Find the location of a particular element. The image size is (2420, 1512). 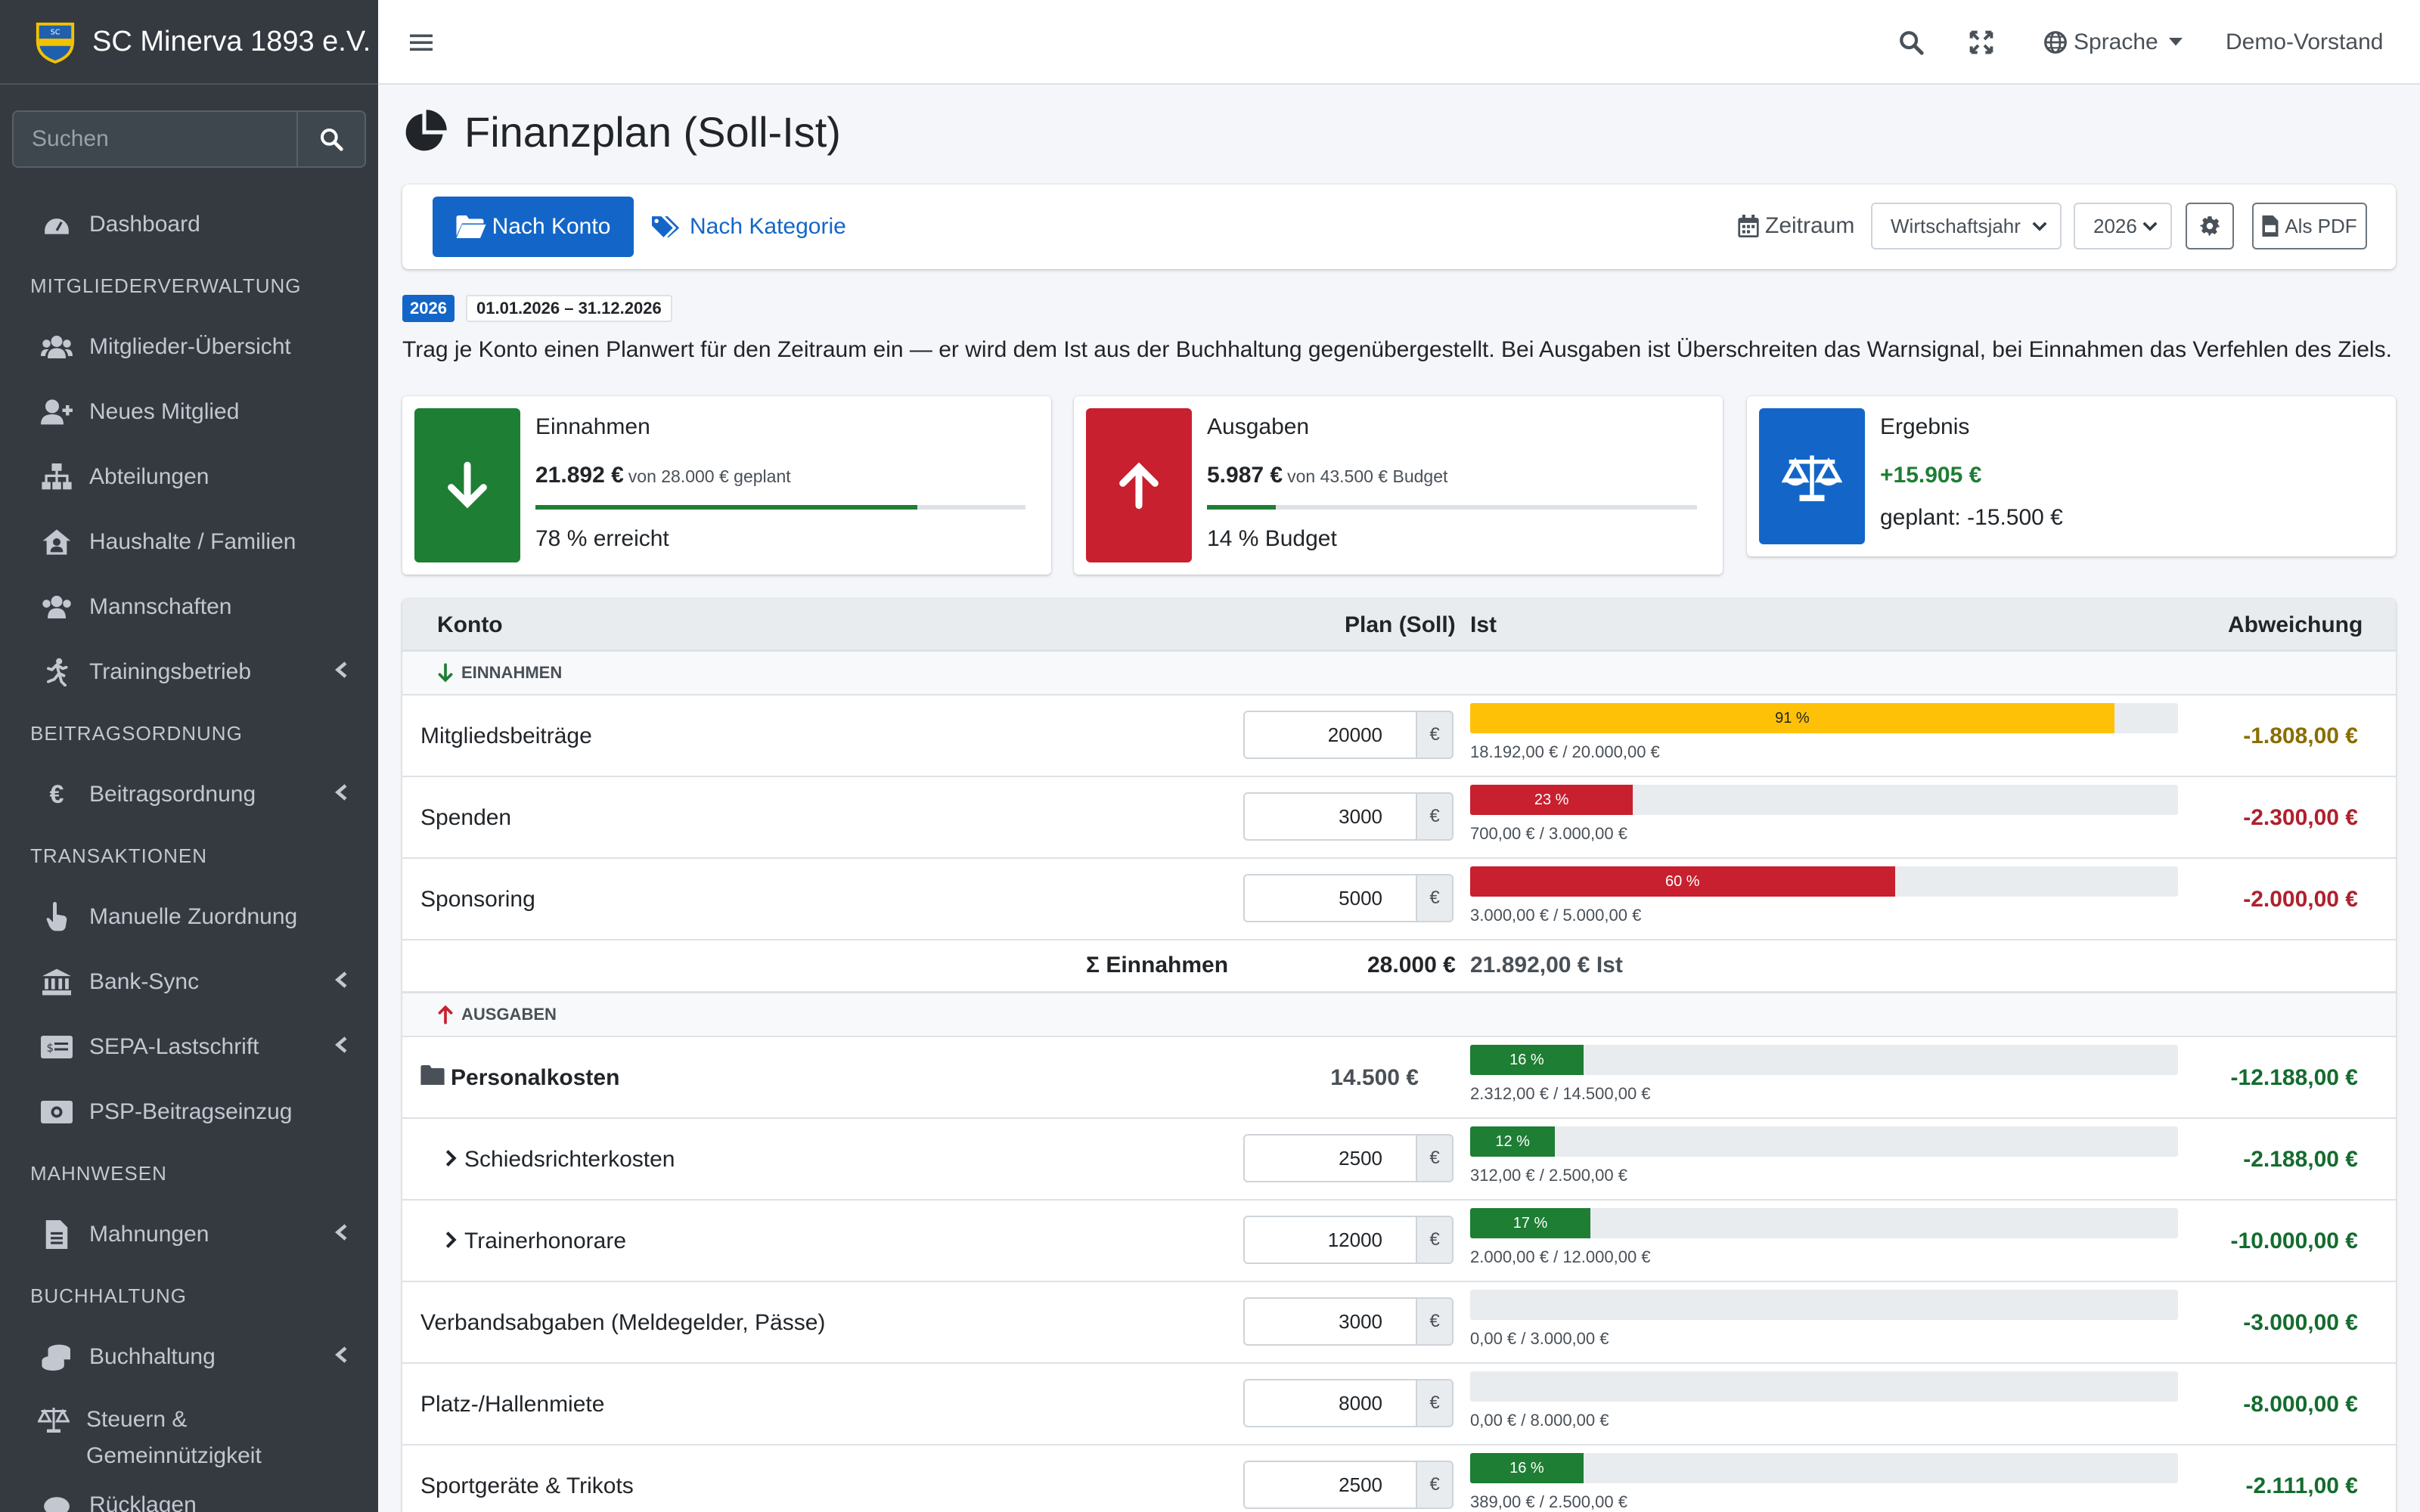

expenses-footer: 14 % Budget is located at coordinates (1272, 538).